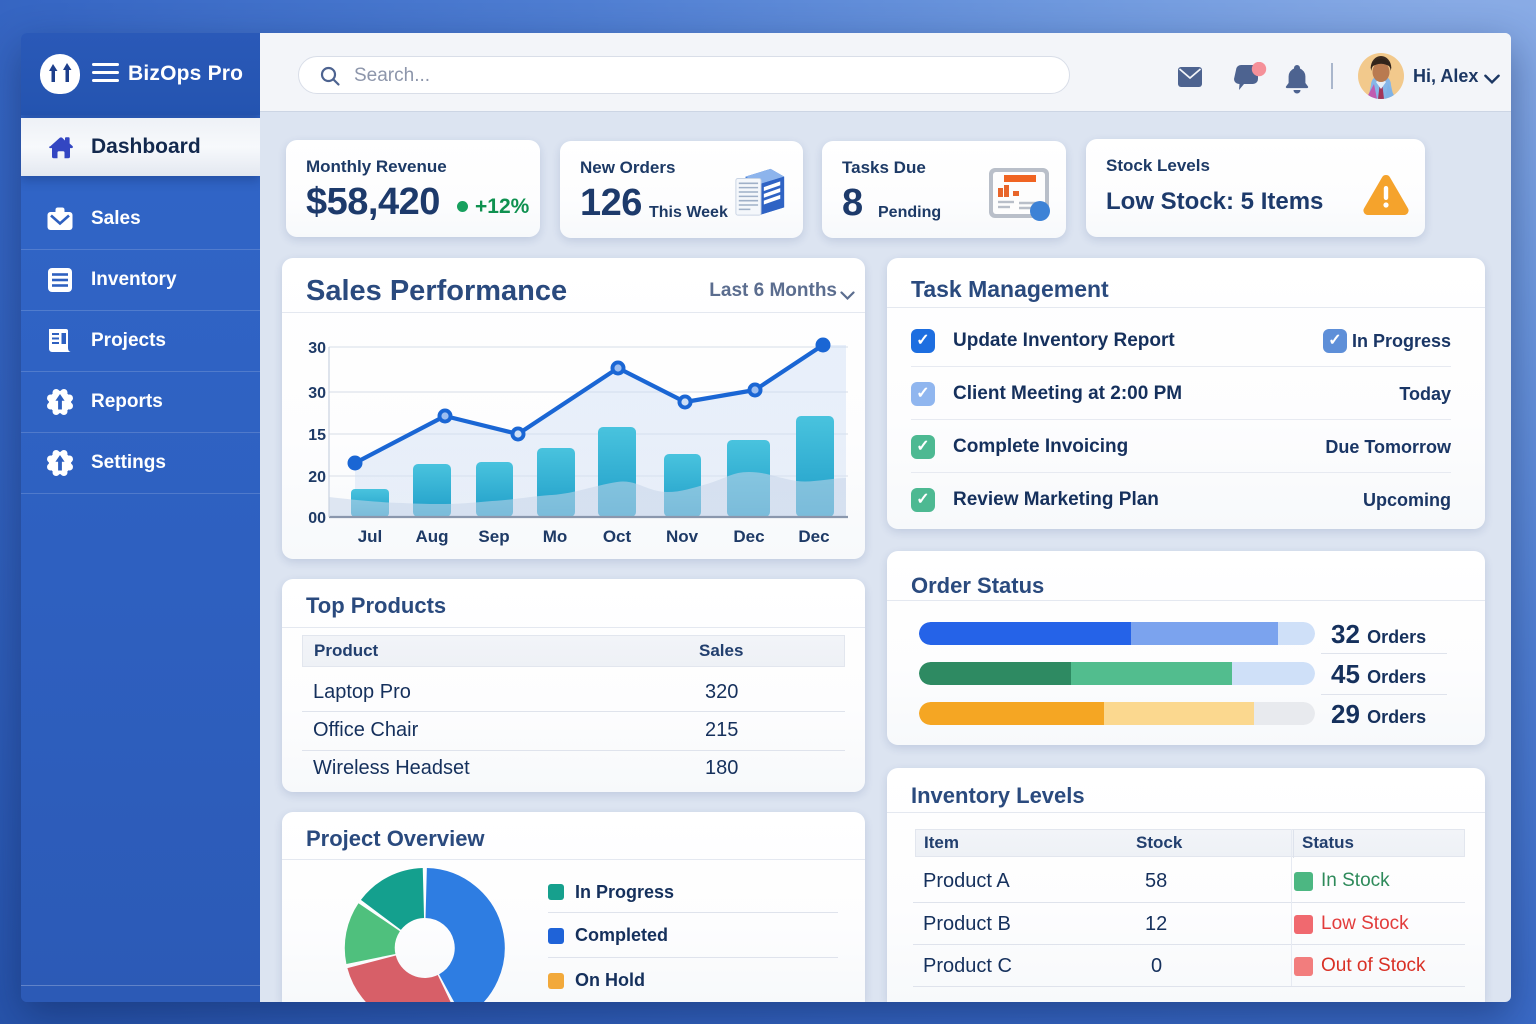 This screenshot has width=1536, height=1024. Describe the element at coordinates (617, 536) in the screenshot. I see `svg-text: Oct` at that location.